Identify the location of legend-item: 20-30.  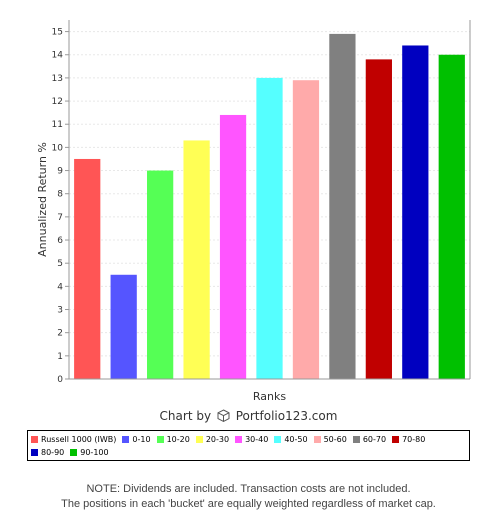
(212, 439).